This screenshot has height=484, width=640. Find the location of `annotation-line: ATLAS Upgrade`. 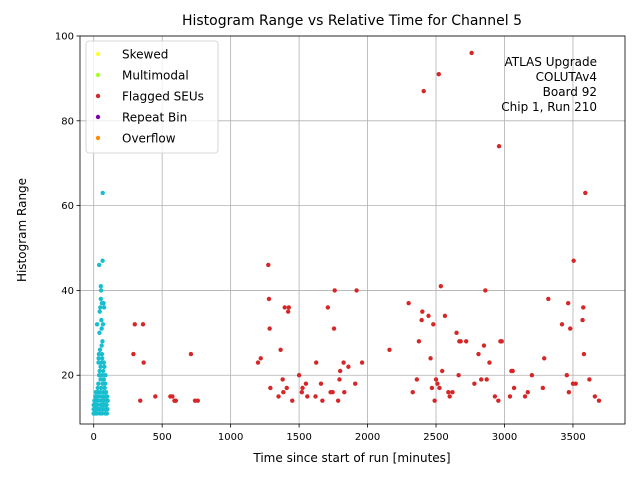

annotation-line: ATLAS Upgrade is located at coordinates (550, 62).